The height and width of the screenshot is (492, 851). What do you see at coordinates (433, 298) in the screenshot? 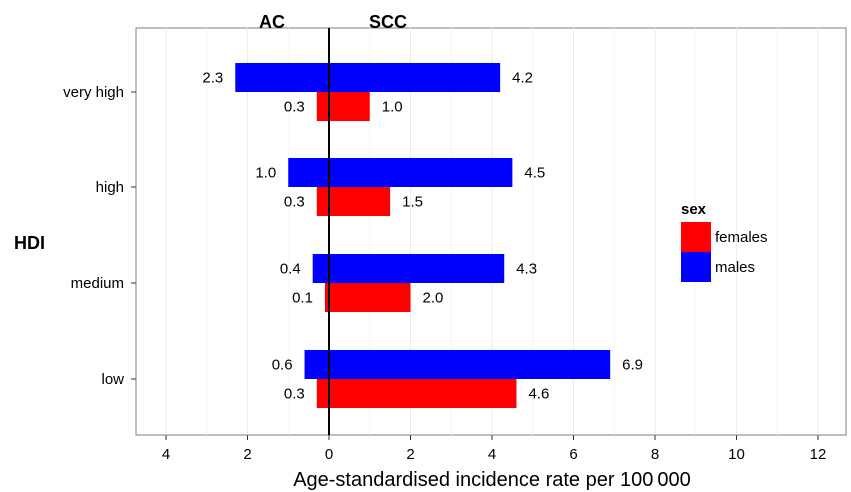
I see `data-label-females-scc: 2.0` at bounding box center [433, 298].